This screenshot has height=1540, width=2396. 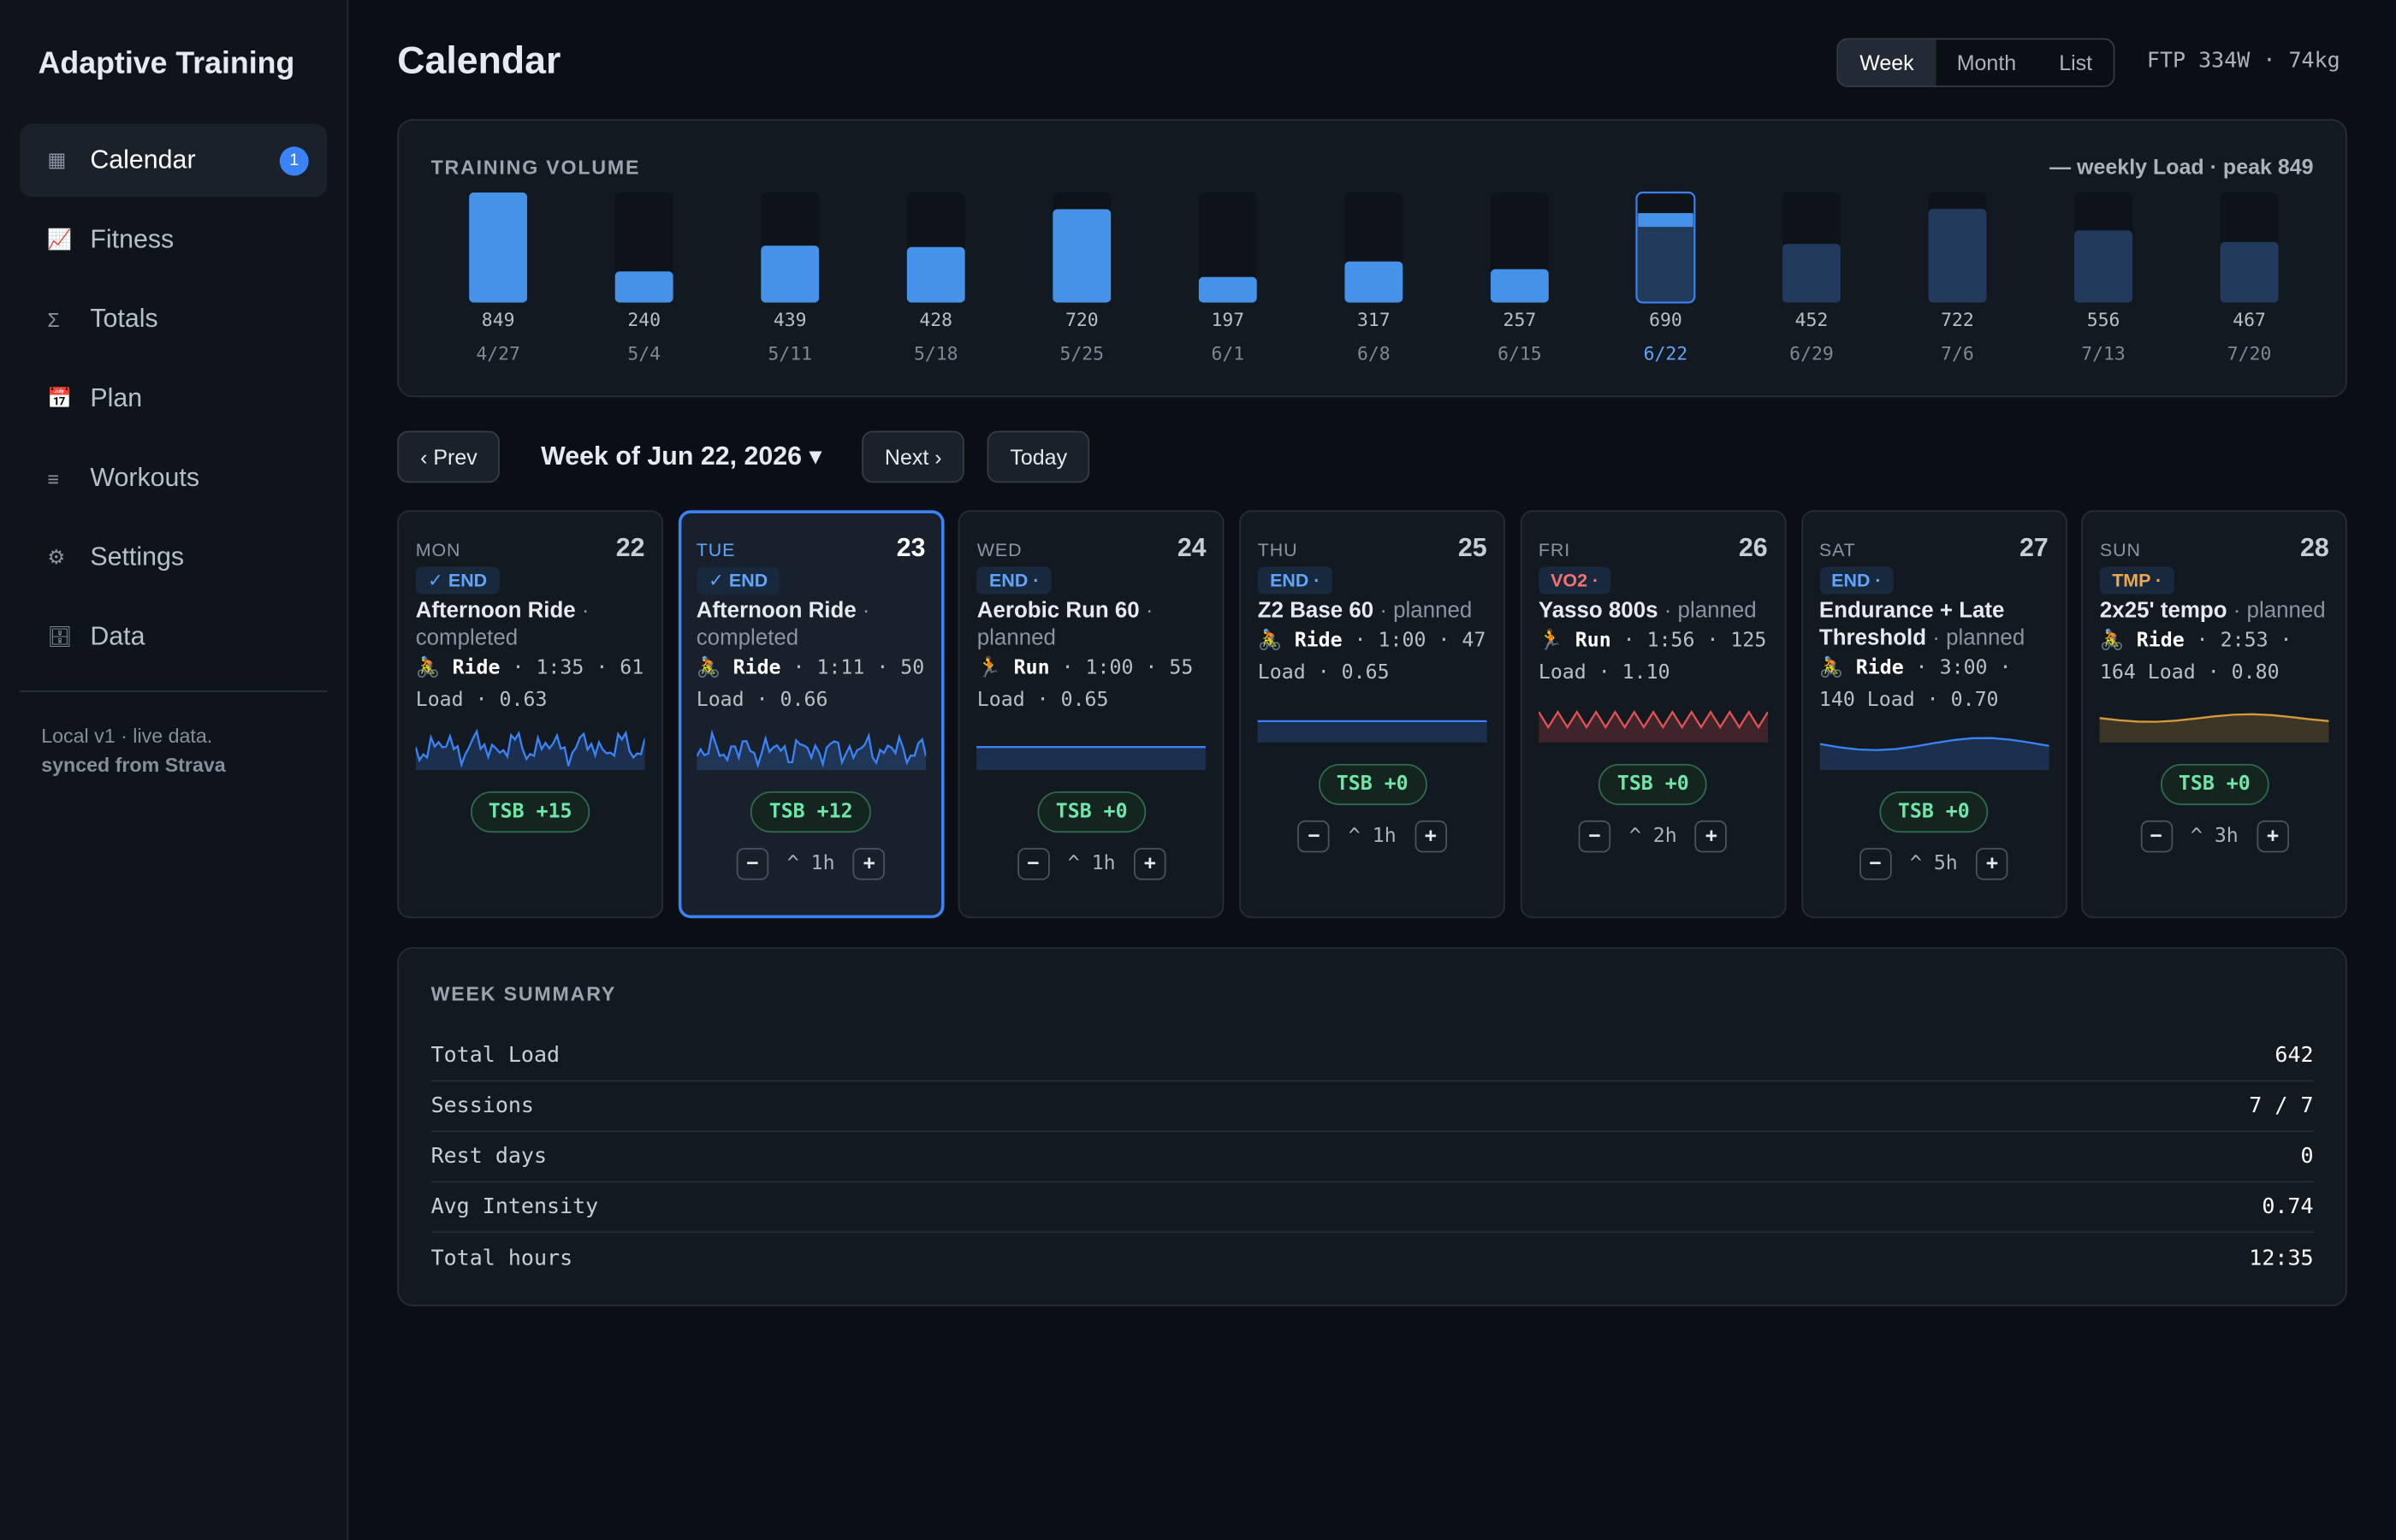 What do you see at coordinates (503, 625) in the screenshot?
I see `workout-status: · completed` at bounding box center [503, 625].